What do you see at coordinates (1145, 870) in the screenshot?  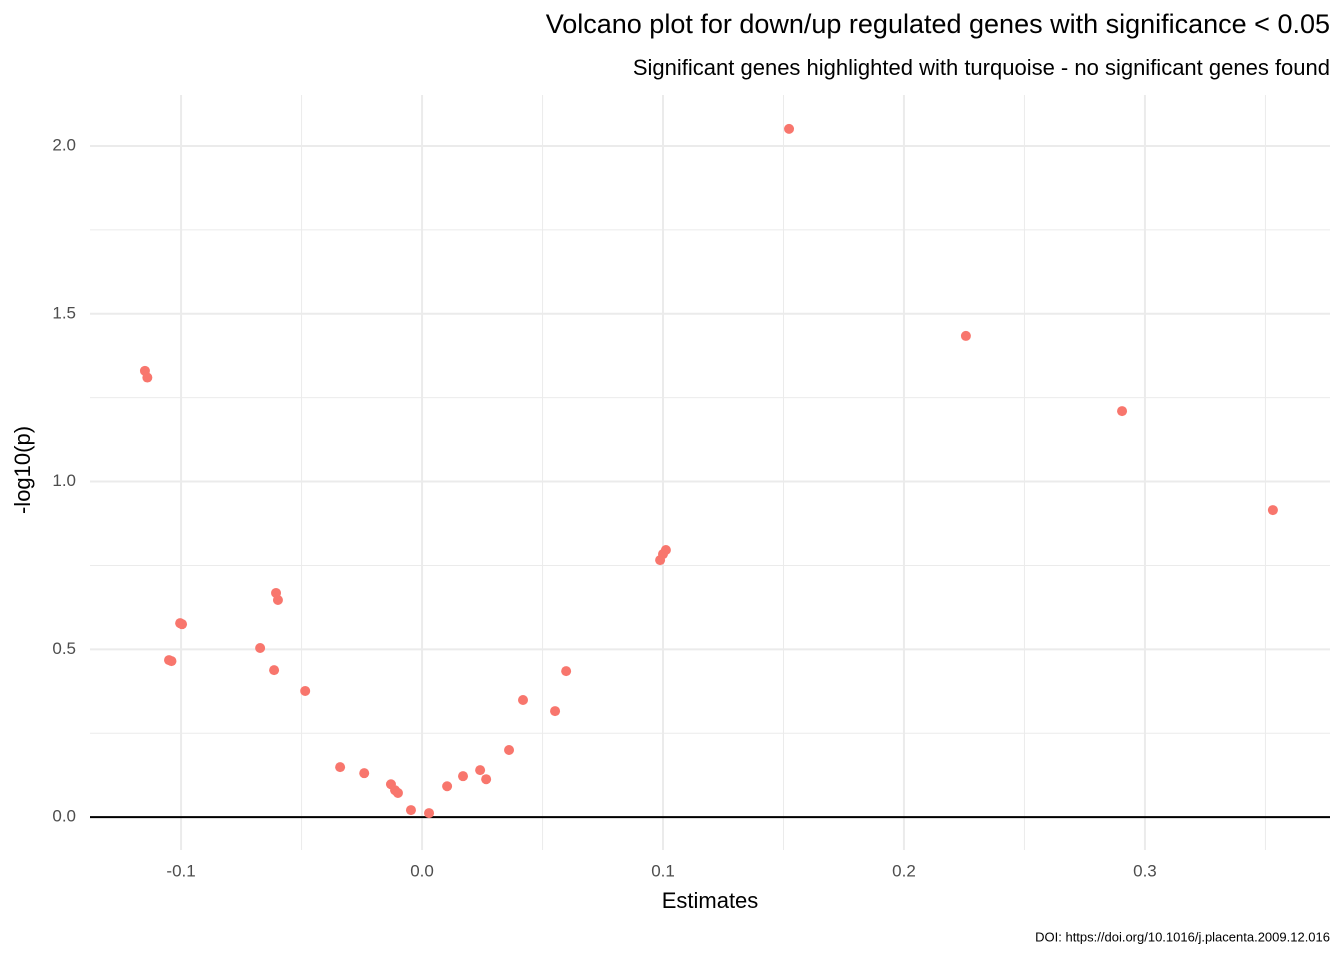 I see `x-tick-label: 0.3` at bounding box center [1145, 870].